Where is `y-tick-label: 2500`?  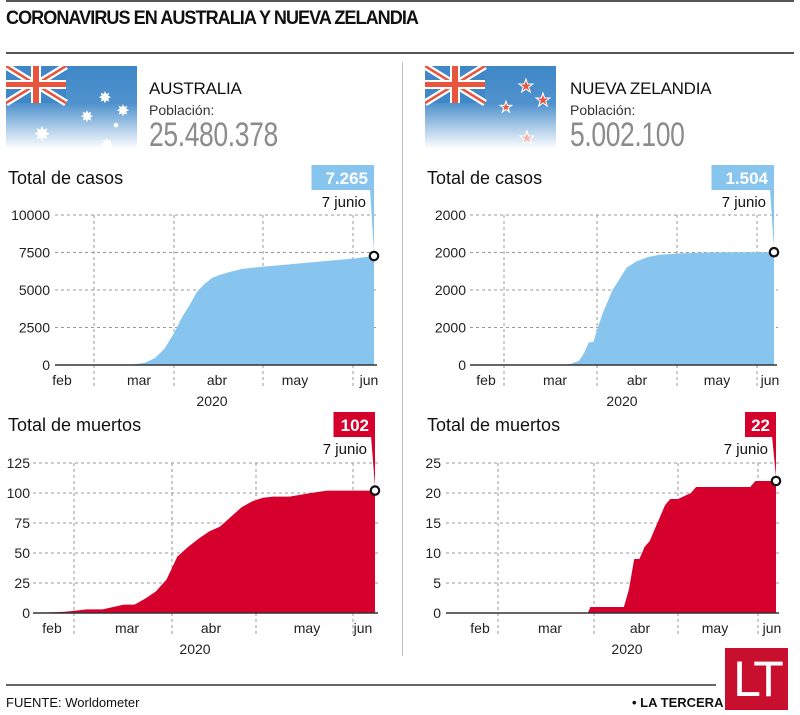 y-tick-label: 2500 is located at coordinates (34, 328).